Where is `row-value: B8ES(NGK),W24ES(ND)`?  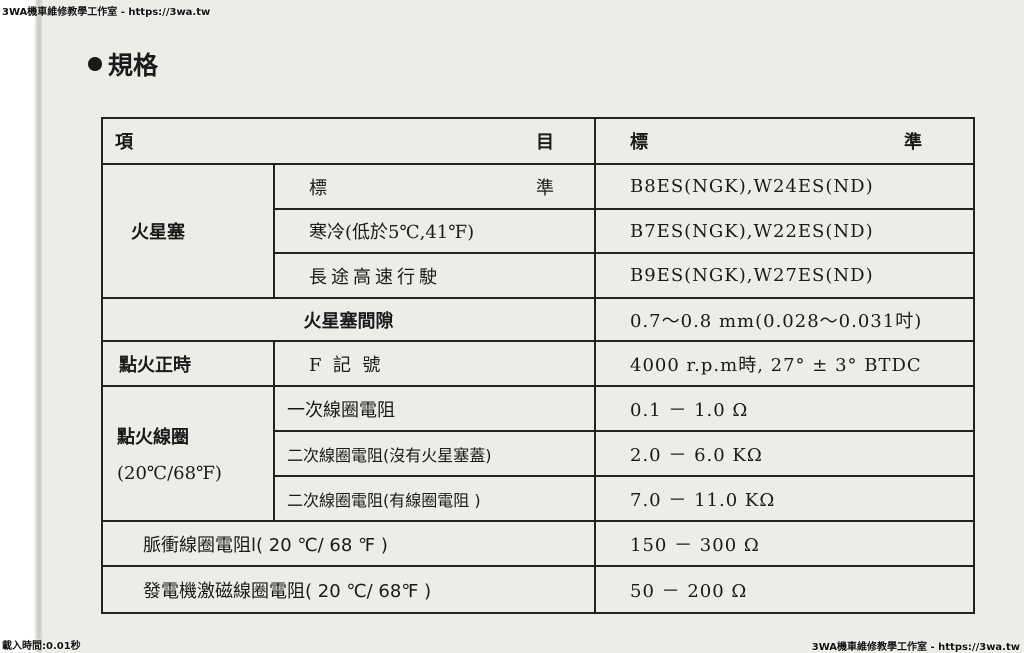
row-value: B8ES(NGK),W24ES(ND) is located at coordinates (784, 186).